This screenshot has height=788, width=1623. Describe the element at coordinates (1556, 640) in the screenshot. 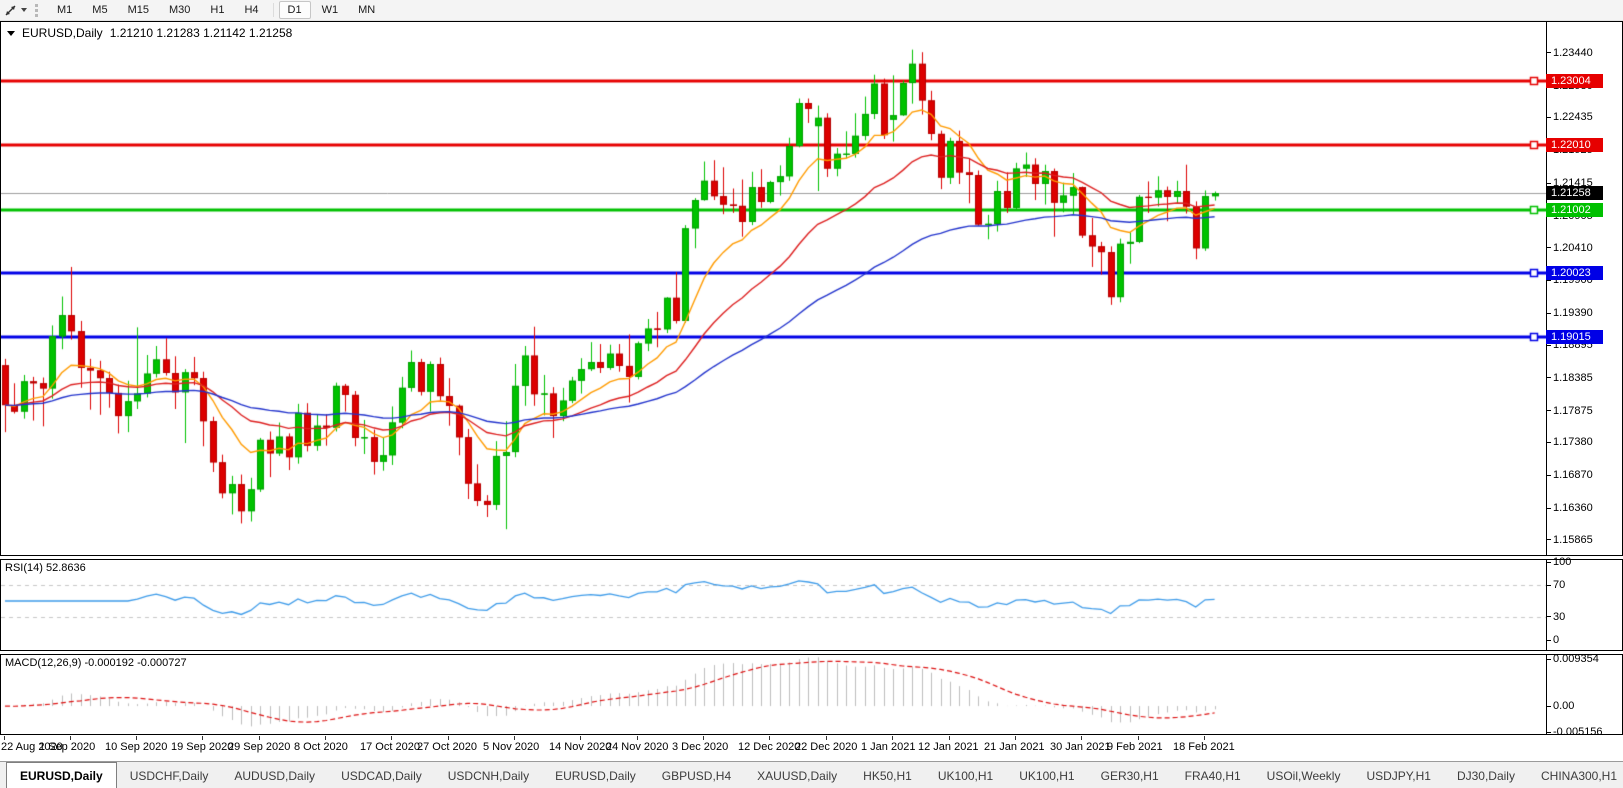

I see `rsi-axis-tick-label: 0` at that location.